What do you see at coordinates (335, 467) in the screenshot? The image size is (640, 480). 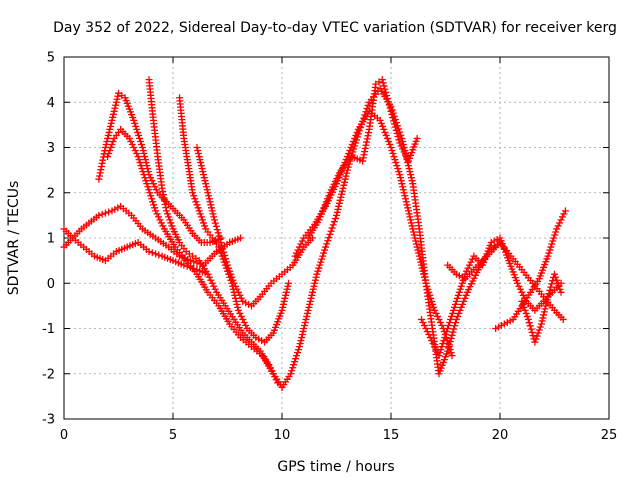 I see `x-axis-label: GPS time / hours` at bounding box center [335, 467].